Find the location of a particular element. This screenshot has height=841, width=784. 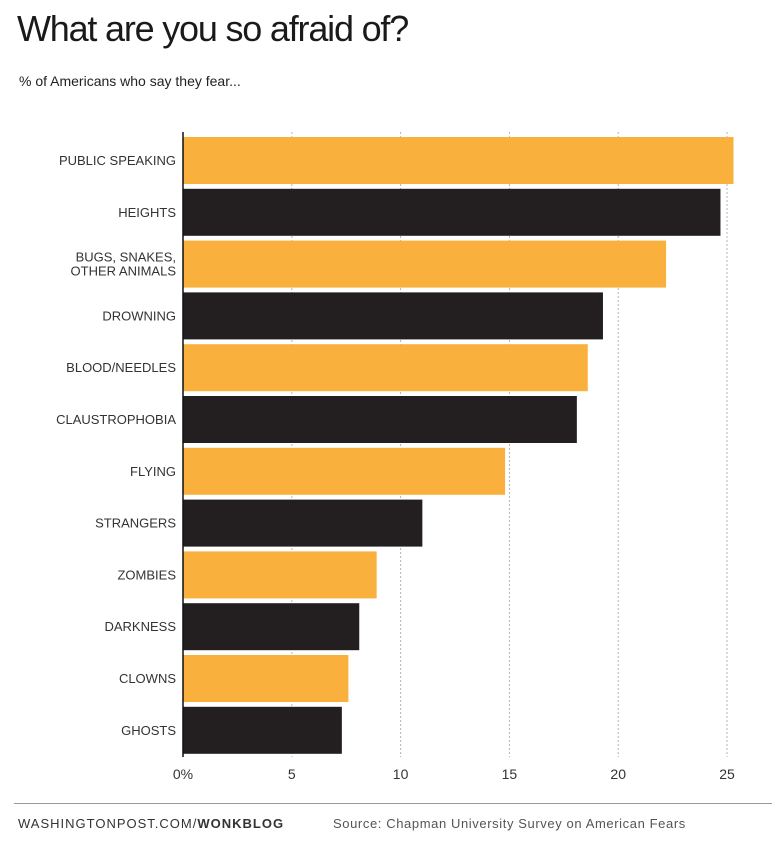

category-label: FLYING is located at coordinates (153, 471).